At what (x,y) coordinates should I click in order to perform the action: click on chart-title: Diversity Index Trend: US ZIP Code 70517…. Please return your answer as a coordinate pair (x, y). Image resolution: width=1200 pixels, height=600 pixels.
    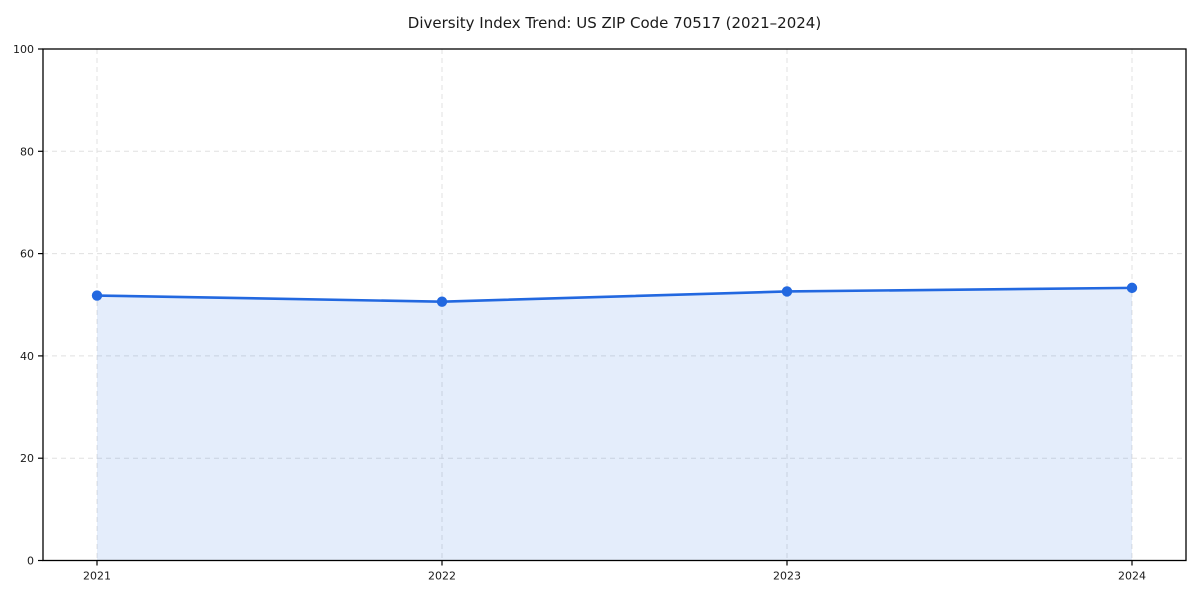
    Looking at the image, I should click on (614, 23).